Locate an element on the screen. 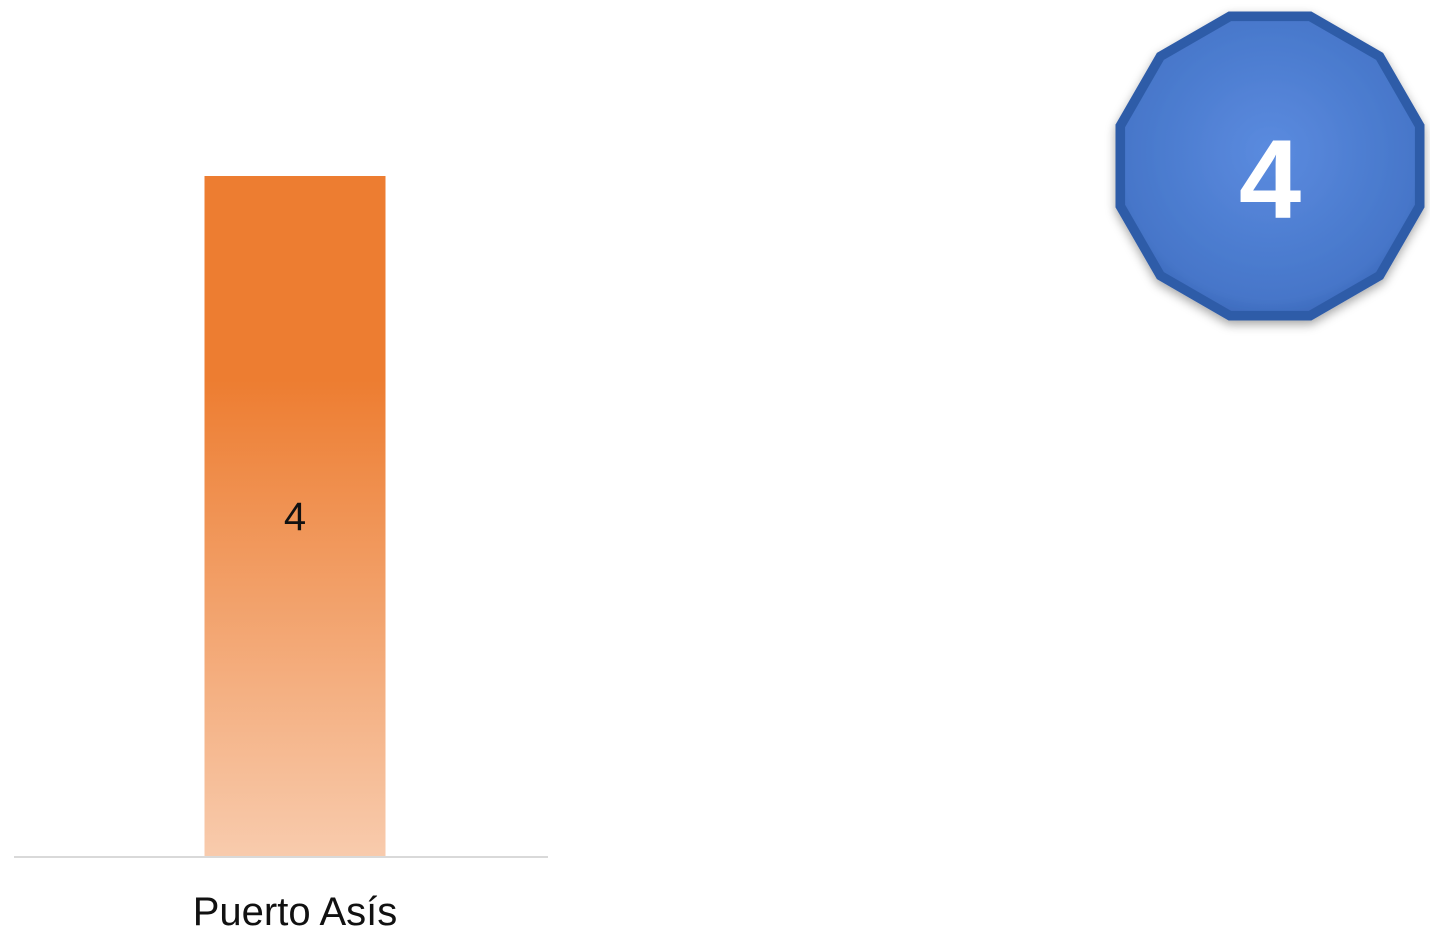  bars-layer is located at coordinates (295, 516).